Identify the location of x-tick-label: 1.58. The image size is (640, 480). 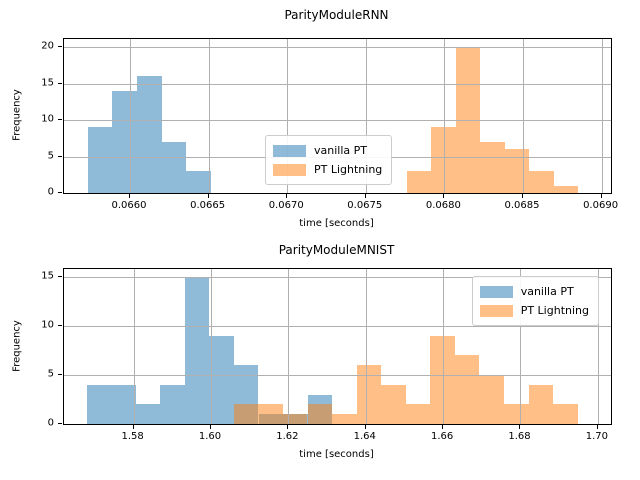
(132, 436).